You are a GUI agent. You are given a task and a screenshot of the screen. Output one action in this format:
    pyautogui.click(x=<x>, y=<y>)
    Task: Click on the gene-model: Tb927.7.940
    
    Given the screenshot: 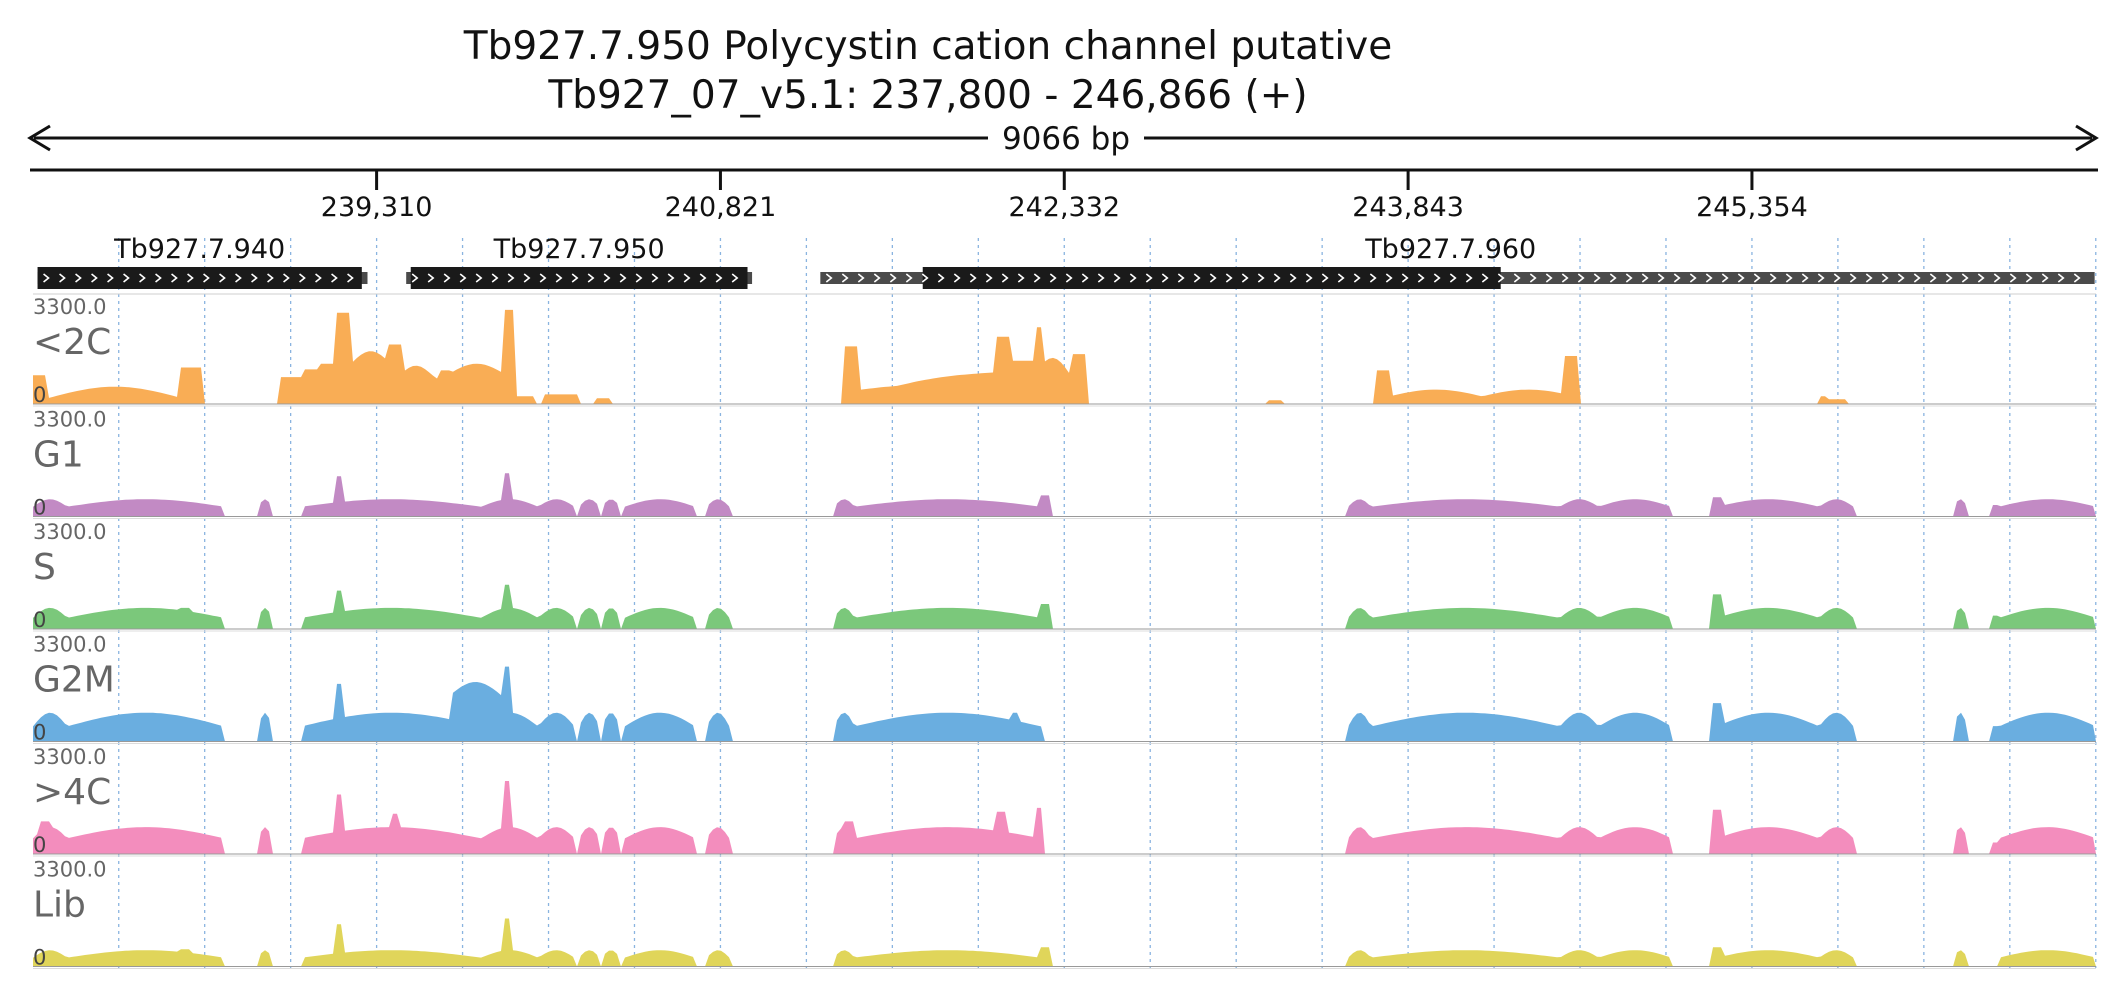 What is the action you would take?
    pyautogui.click(x=202, y=261)
    